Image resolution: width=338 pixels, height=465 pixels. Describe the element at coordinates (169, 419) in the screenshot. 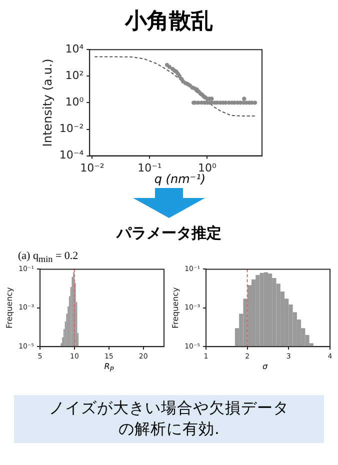

I see `text: ノイズが大きい場合や欠損データの解析に有効.` at that location.